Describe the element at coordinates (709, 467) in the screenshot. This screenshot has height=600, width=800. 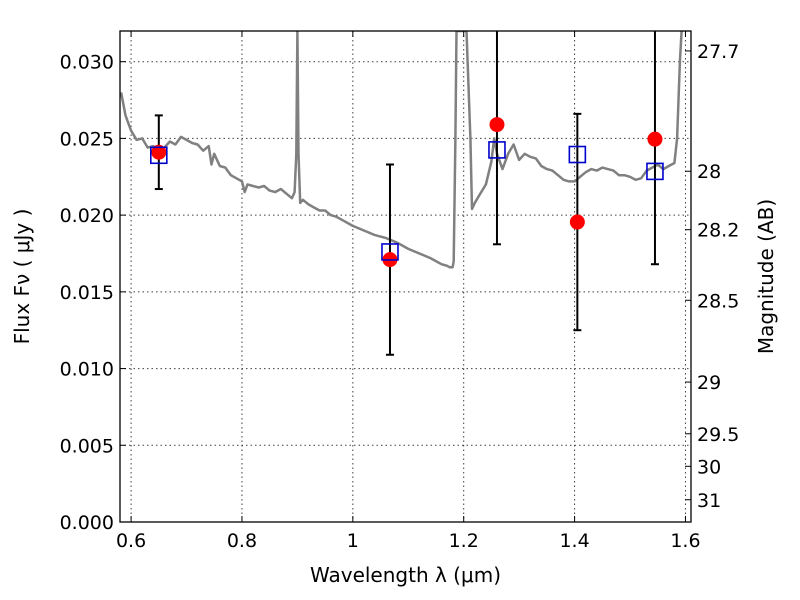
I see `y2-tick-label: 30` at that location.